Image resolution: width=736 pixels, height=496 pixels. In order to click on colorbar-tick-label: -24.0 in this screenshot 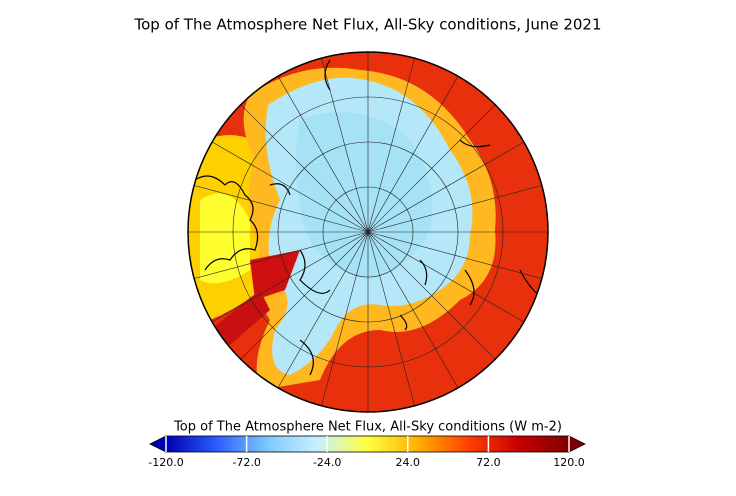, I will do `click(327, 462)`.